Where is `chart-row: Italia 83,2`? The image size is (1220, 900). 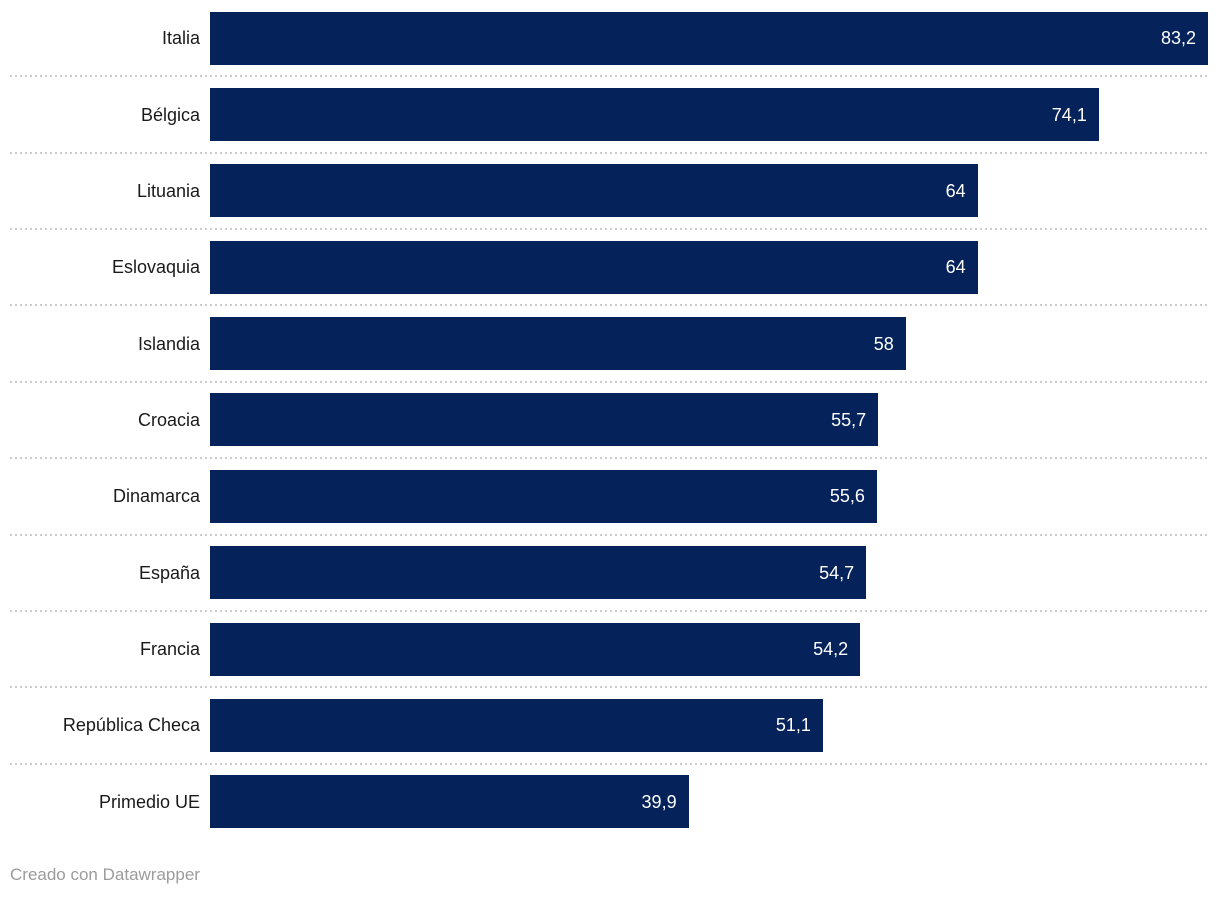 chart-row: Italia 83,2 is located at coordinates (610, 39).